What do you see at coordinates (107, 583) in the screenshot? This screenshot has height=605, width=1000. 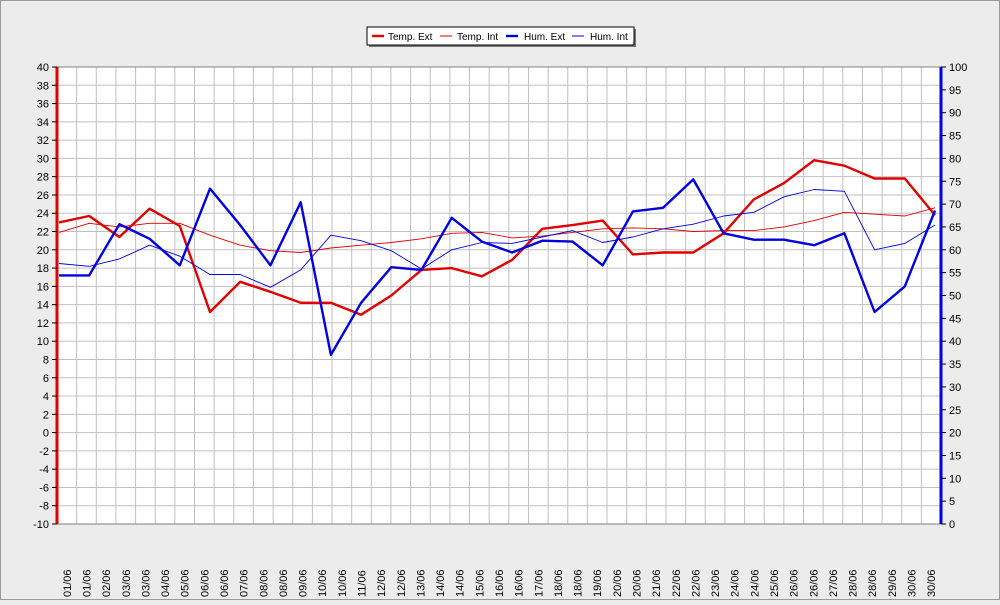 I see `x-axis-tick-label: 02/06` at bounding box center [107, 583].